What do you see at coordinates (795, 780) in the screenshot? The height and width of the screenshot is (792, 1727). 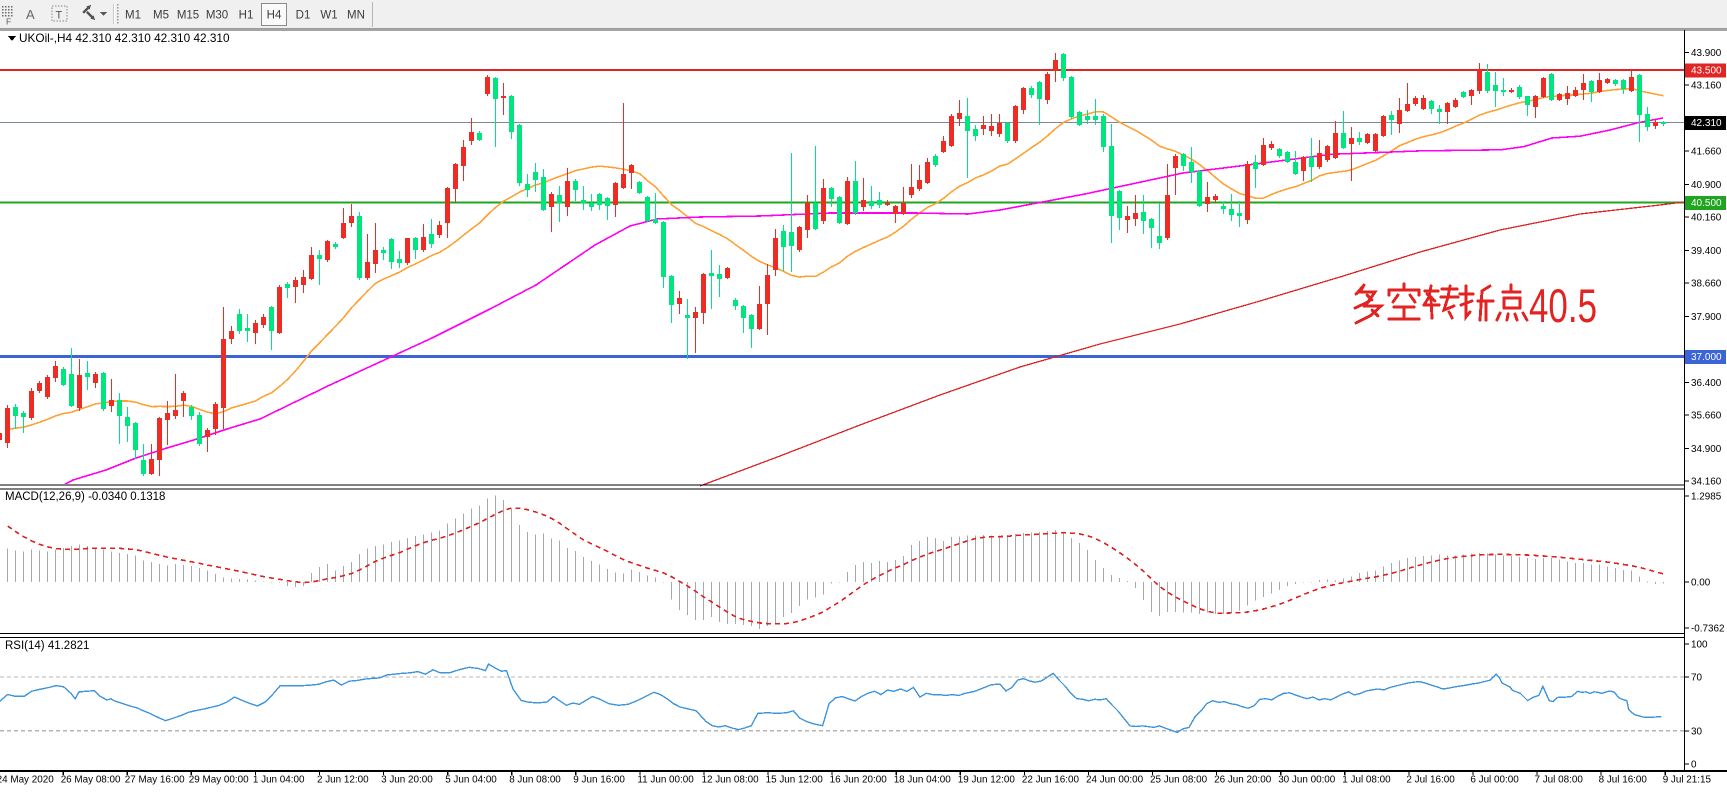 I see `svg-text: 15 Jun 12:00` at bounding box center [795, 780].